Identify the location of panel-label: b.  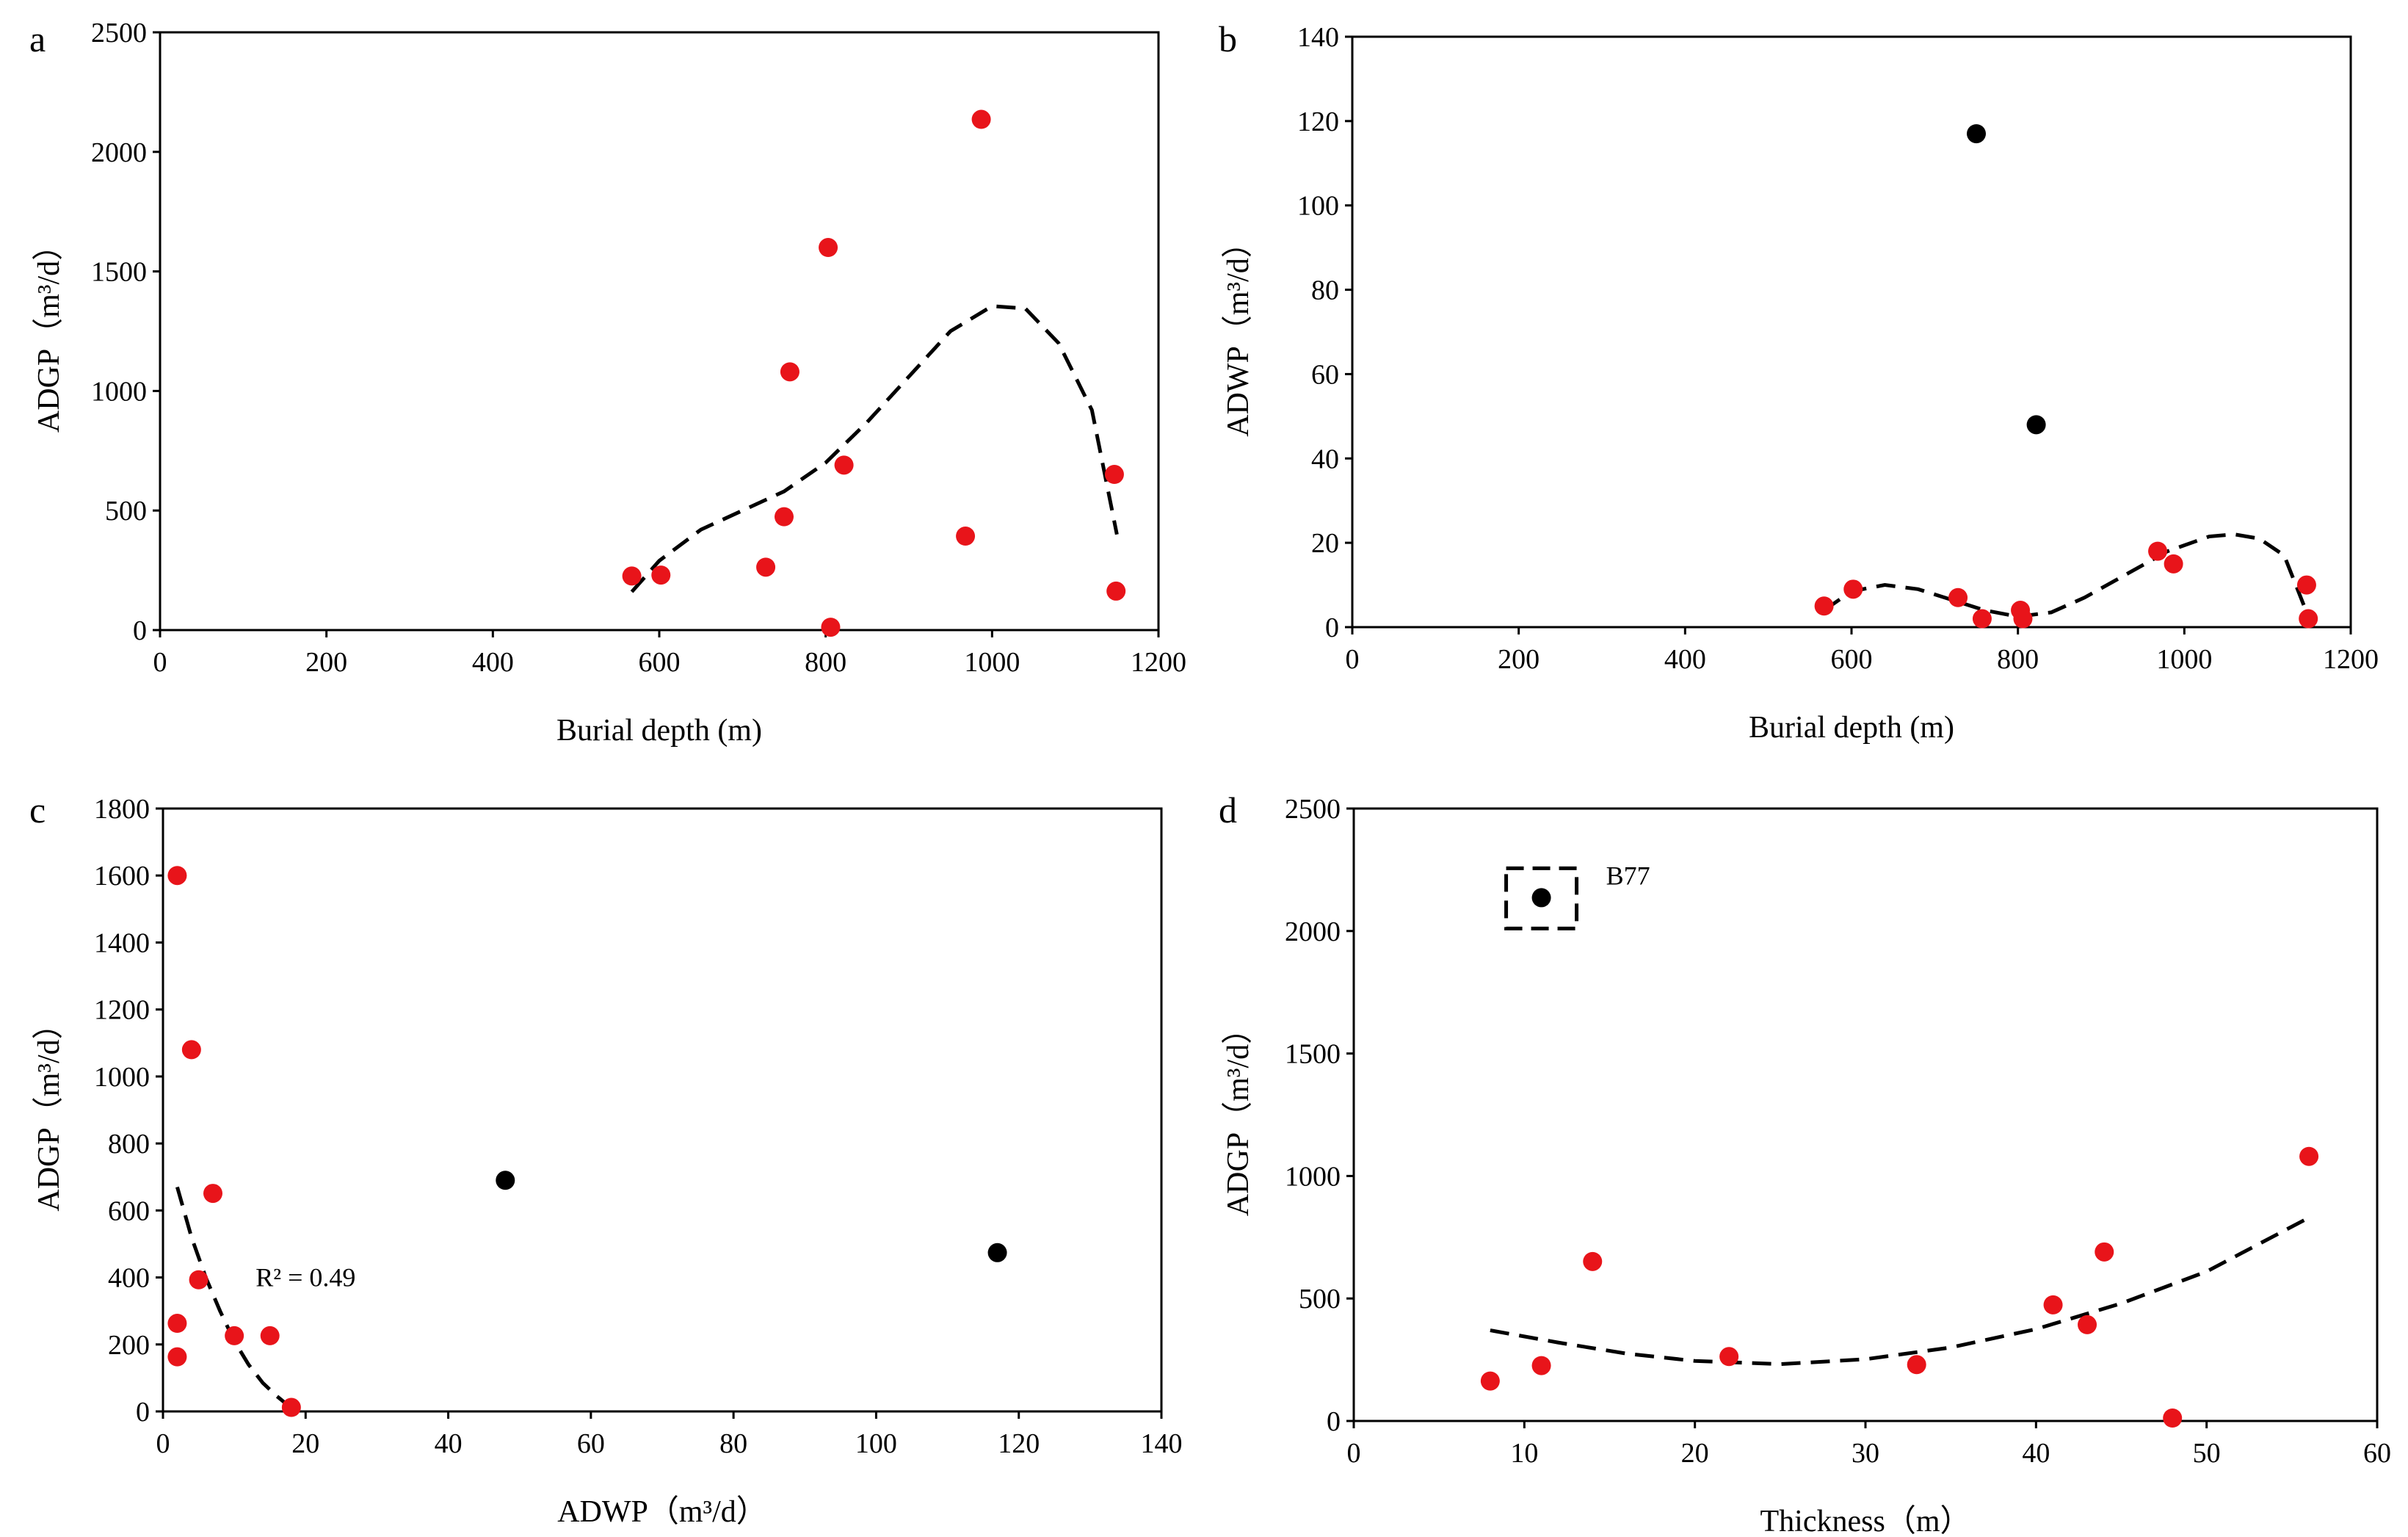
(1228, 39).